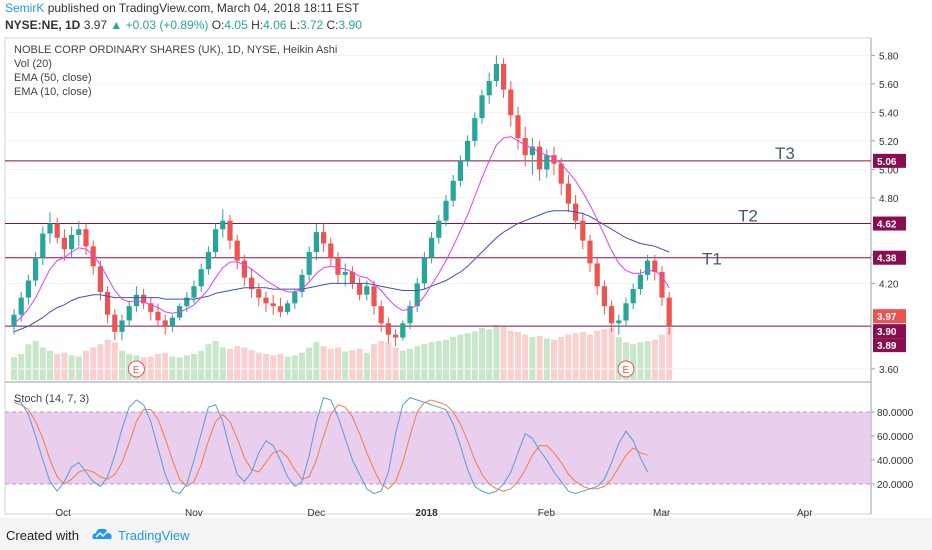 This screenshot has width=932, height=550. I want to click on stoch-overbought-oversold-band, so click(438, 448).